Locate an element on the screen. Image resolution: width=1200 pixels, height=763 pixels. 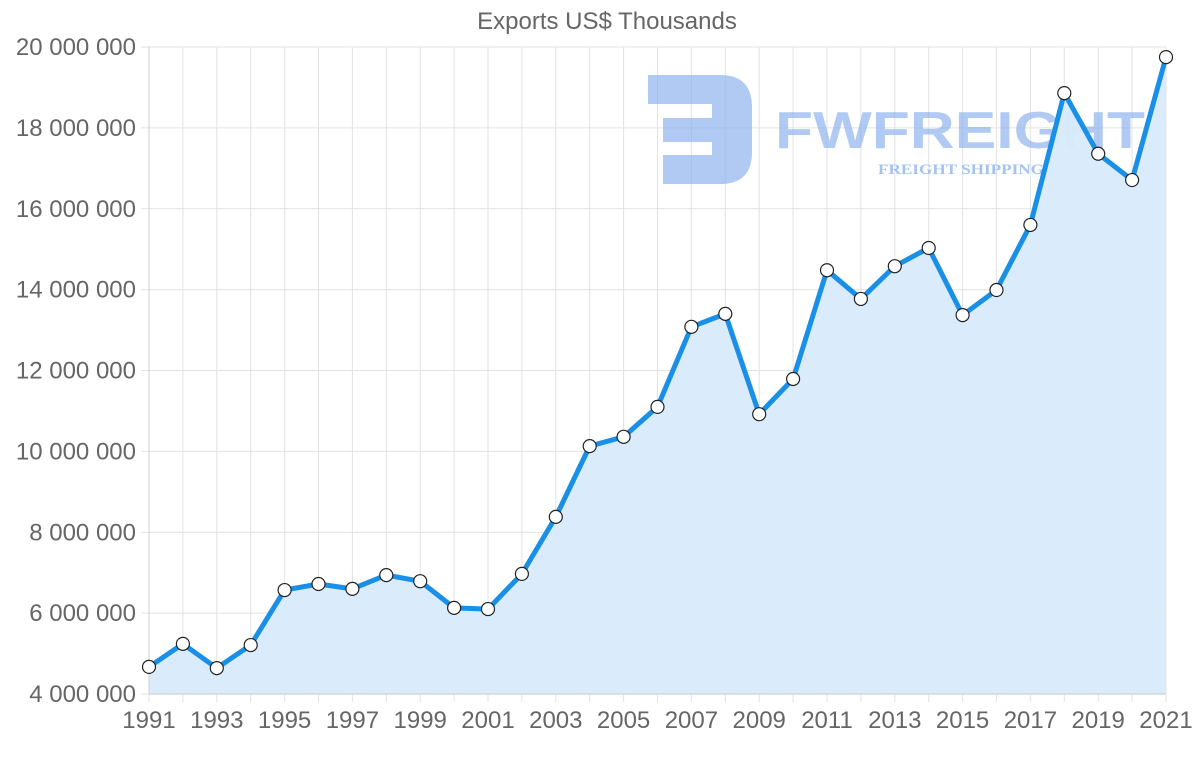
x-tick-label: 2009 is located at coordinates (759, 720).